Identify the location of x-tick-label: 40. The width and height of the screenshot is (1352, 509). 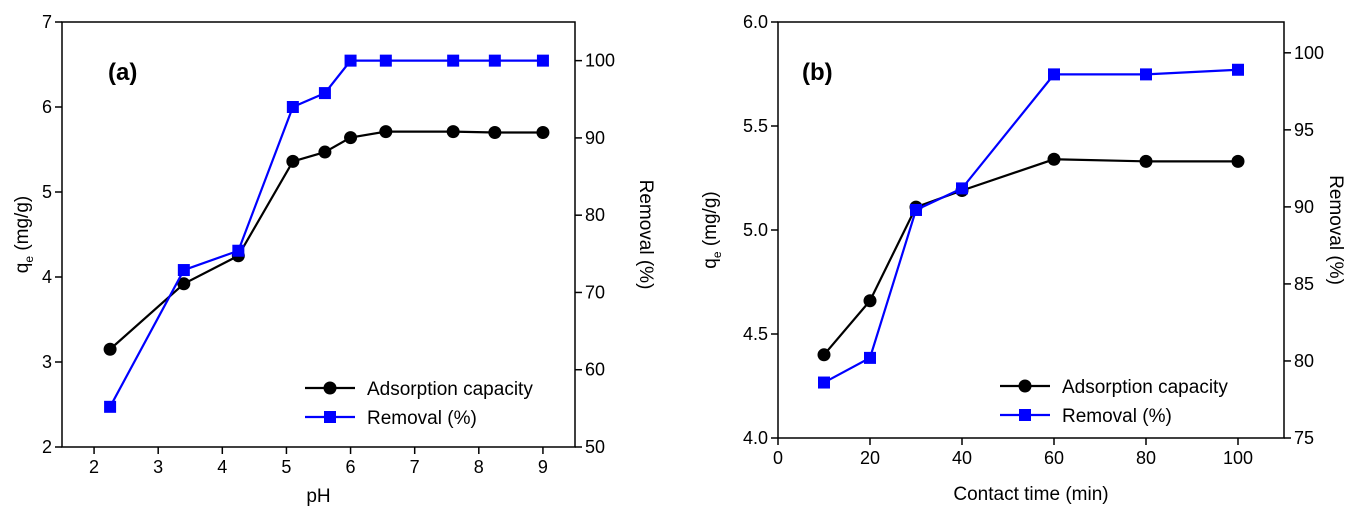
(962, 458).